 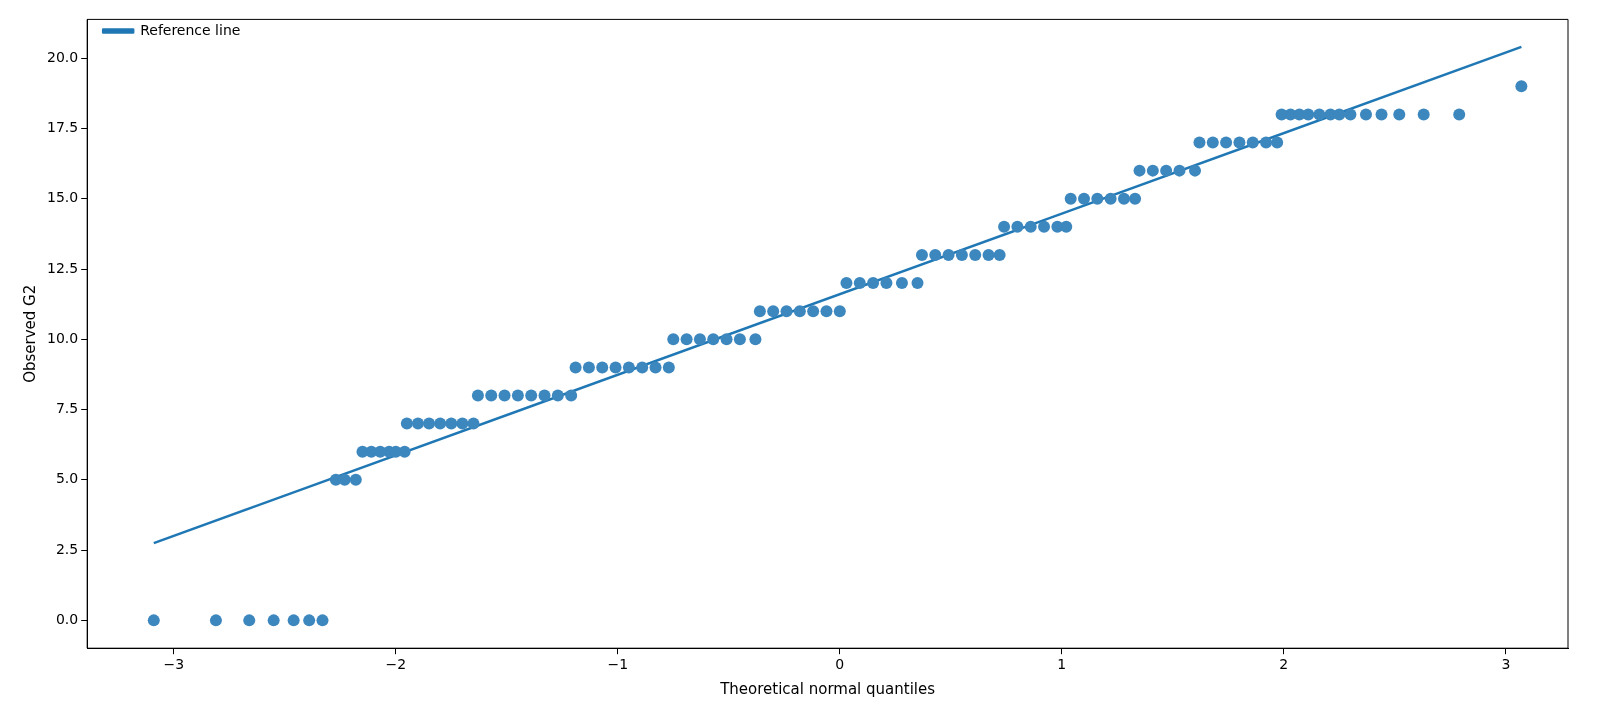 What do you see at coordinates (1284, 664) in the screenshot?
I see `x-tick-label: 2` at bounding box center [1284, 664].